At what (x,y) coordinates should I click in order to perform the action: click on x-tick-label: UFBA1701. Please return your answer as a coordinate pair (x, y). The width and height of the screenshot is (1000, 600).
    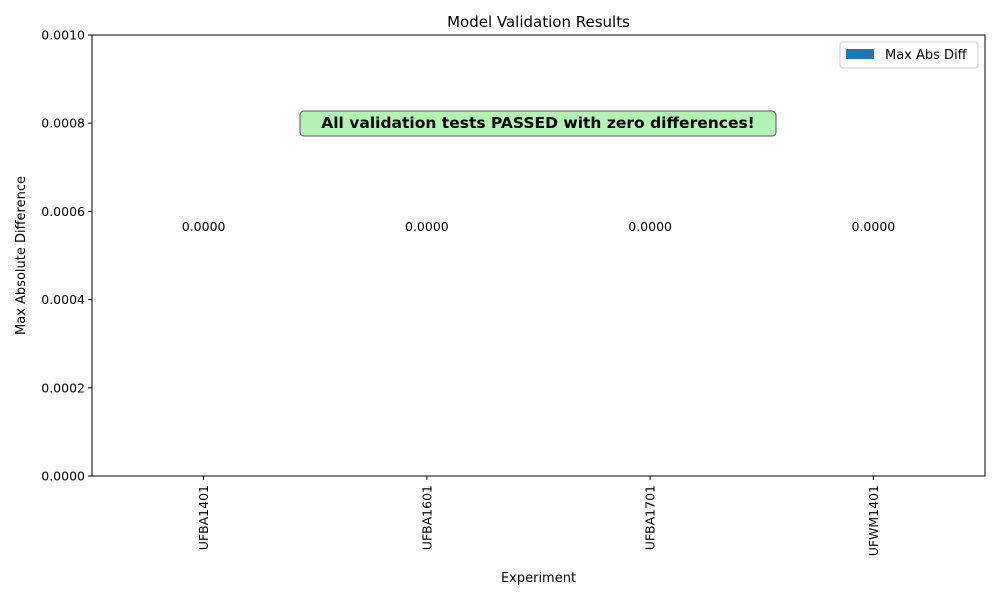
    Looking at the image, I should click on (650, 517).